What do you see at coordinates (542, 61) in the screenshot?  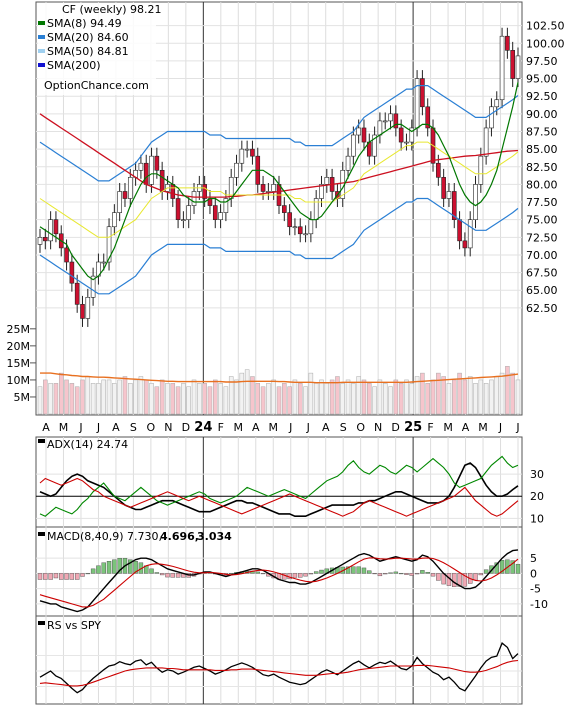 I see `y-tick-label: 97.50` at bounding box center [542, 61].